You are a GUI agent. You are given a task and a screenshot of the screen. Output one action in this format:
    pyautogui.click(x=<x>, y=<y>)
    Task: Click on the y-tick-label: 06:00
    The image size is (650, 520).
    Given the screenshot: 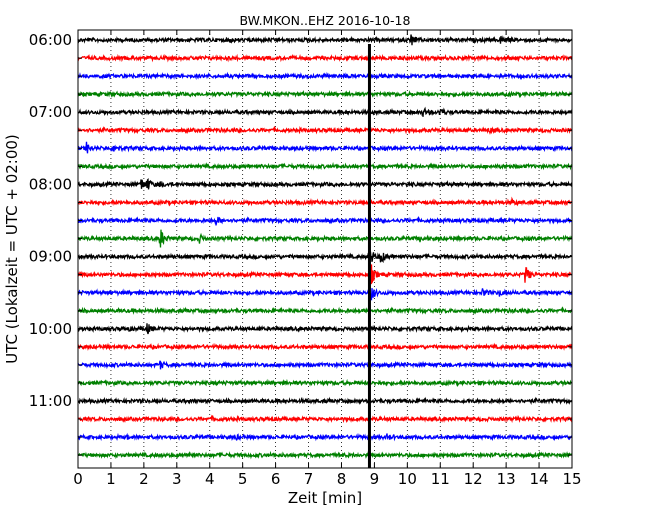 What is the action you would take?
    pyautogui.click(x=50, y=40)
    